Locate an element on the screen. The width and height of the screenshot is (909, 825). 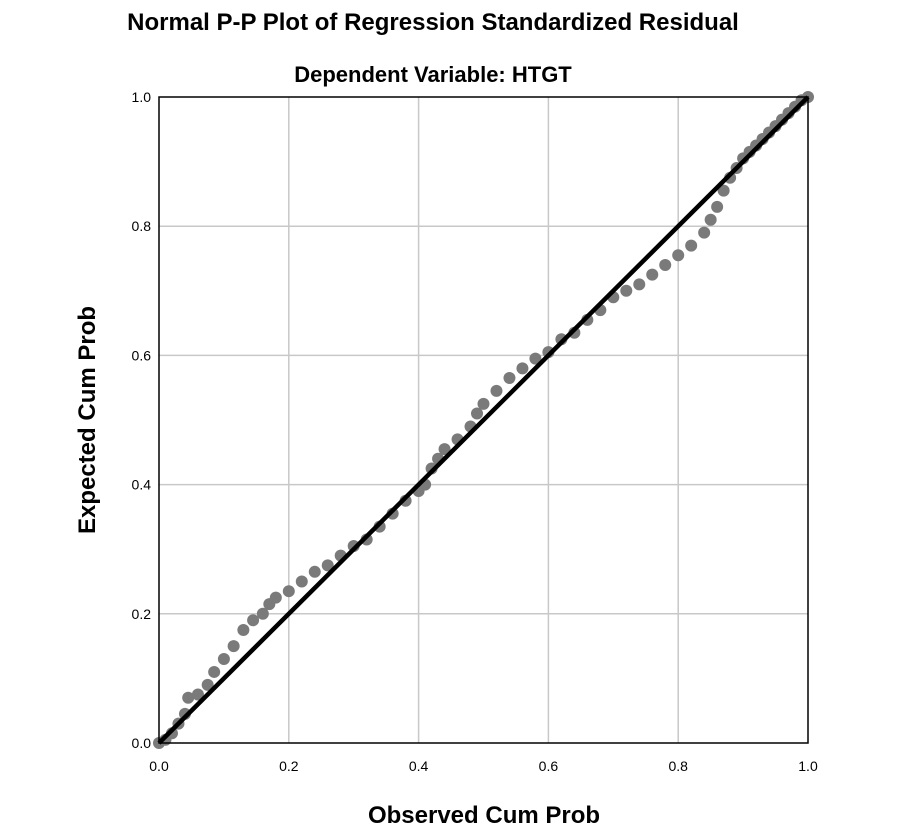
y-tick-label: 0.8 is located at coordinates (142, 226).